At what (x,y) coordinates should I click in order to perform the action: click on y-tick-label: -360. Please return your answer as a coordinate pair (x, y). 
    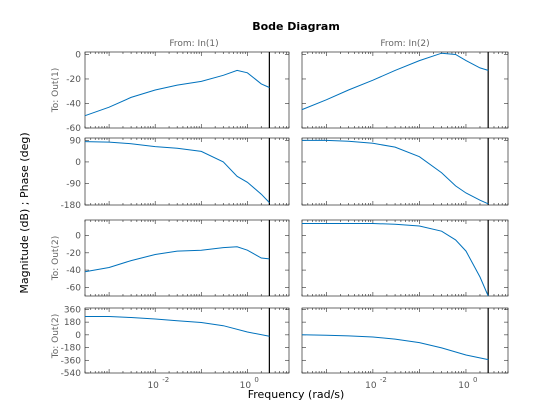
    Looking at the image, I should click on (71, 361).